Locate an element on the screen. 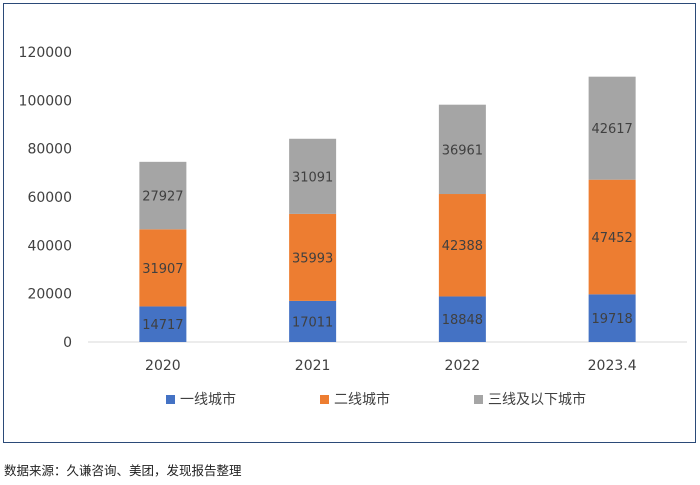 The height and width of the screenshot is (485, 700). data-label: 18848 is located at coordinates (462, 320).